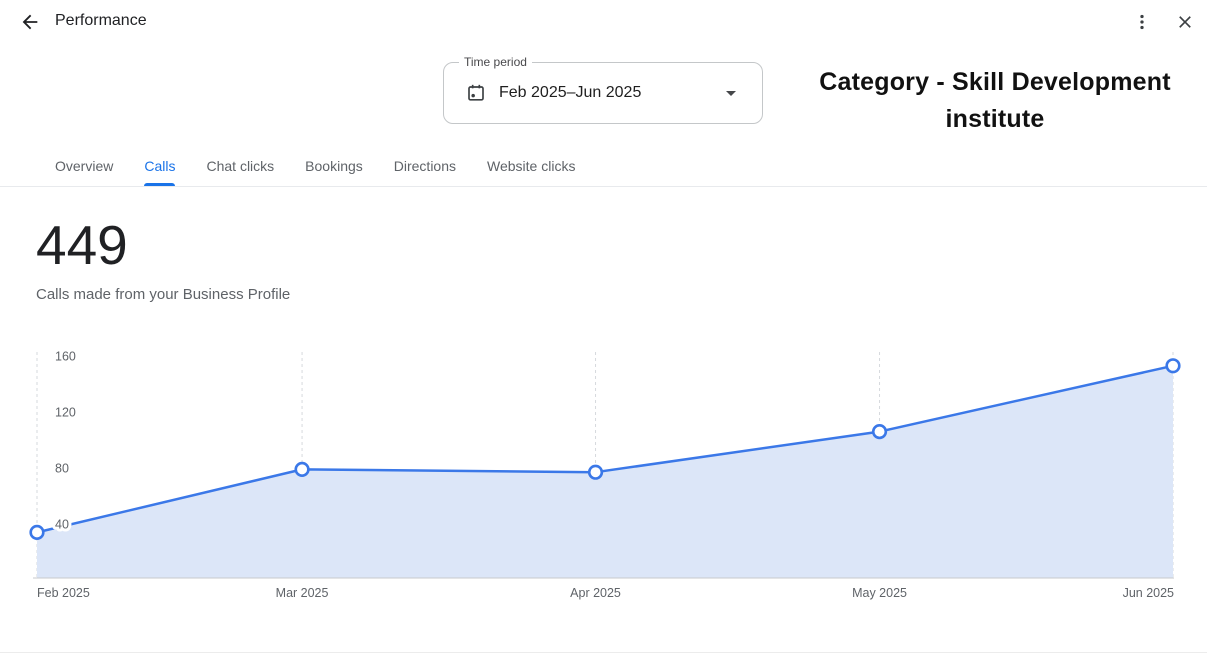  I want to click on tab-directions: Directions, so click(425, 165).